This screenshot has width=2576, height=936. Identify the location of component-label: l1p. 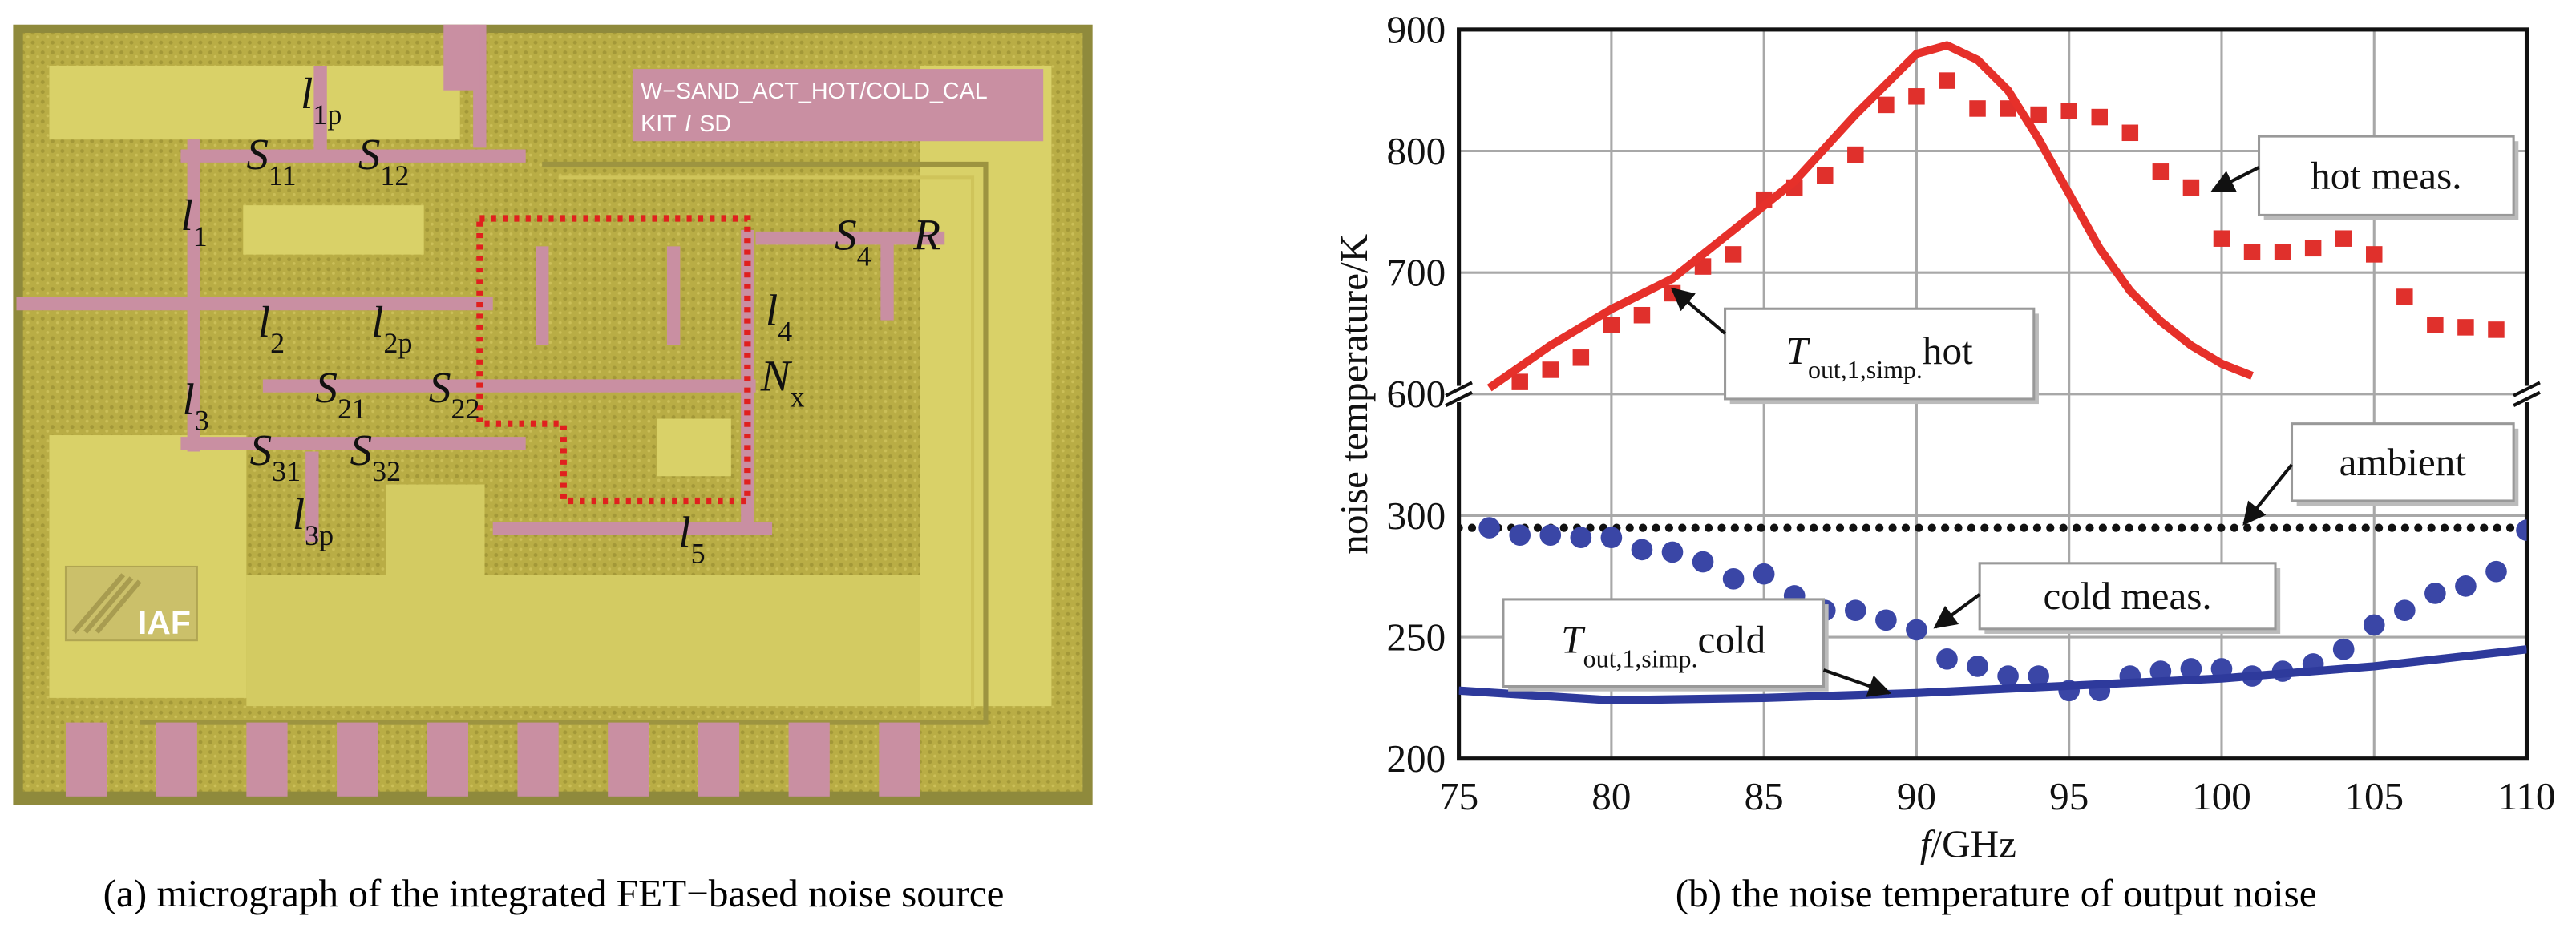
(321, 100).